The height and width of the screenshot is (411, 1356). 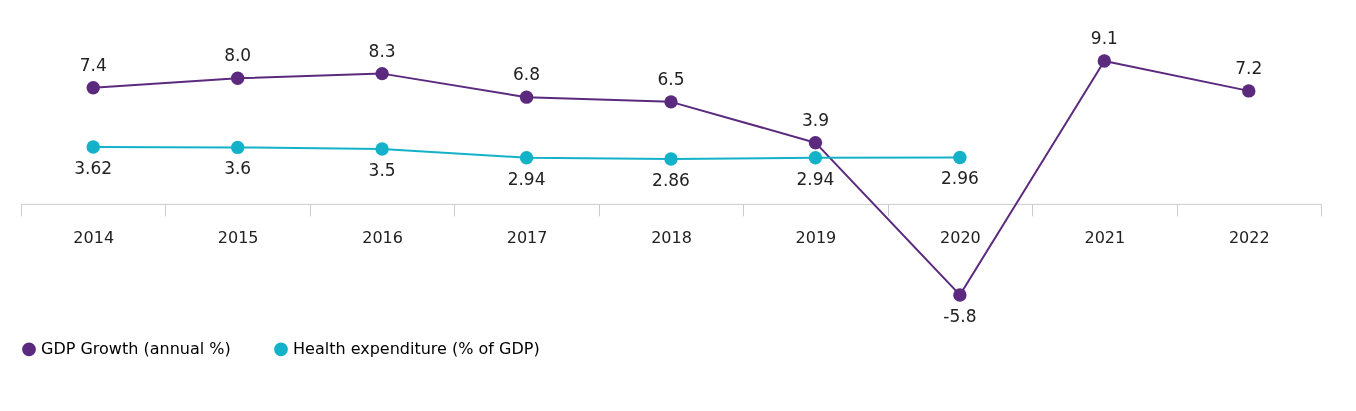 I want to click on x-tick-label: 2017, so click(x=527, y=238).